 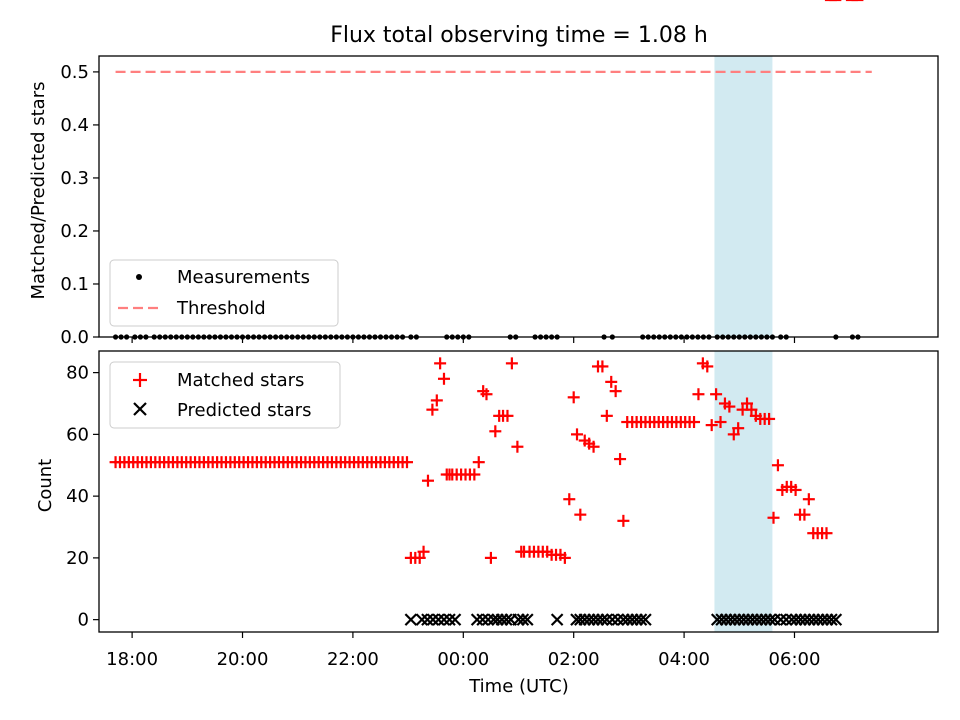 I want to click on x-tick-label: 06:00, so click(x=795, y=659).